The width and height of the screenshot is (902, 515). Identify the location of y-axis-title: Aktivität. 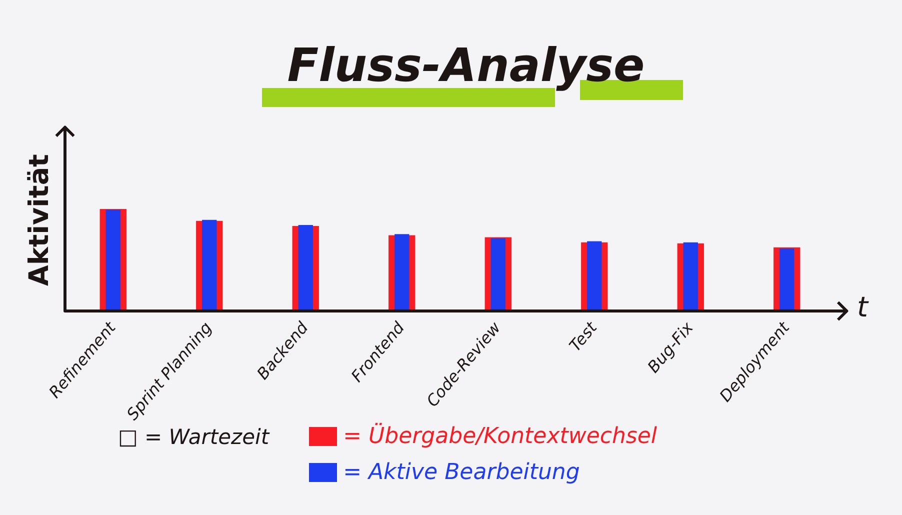
(40, 220).